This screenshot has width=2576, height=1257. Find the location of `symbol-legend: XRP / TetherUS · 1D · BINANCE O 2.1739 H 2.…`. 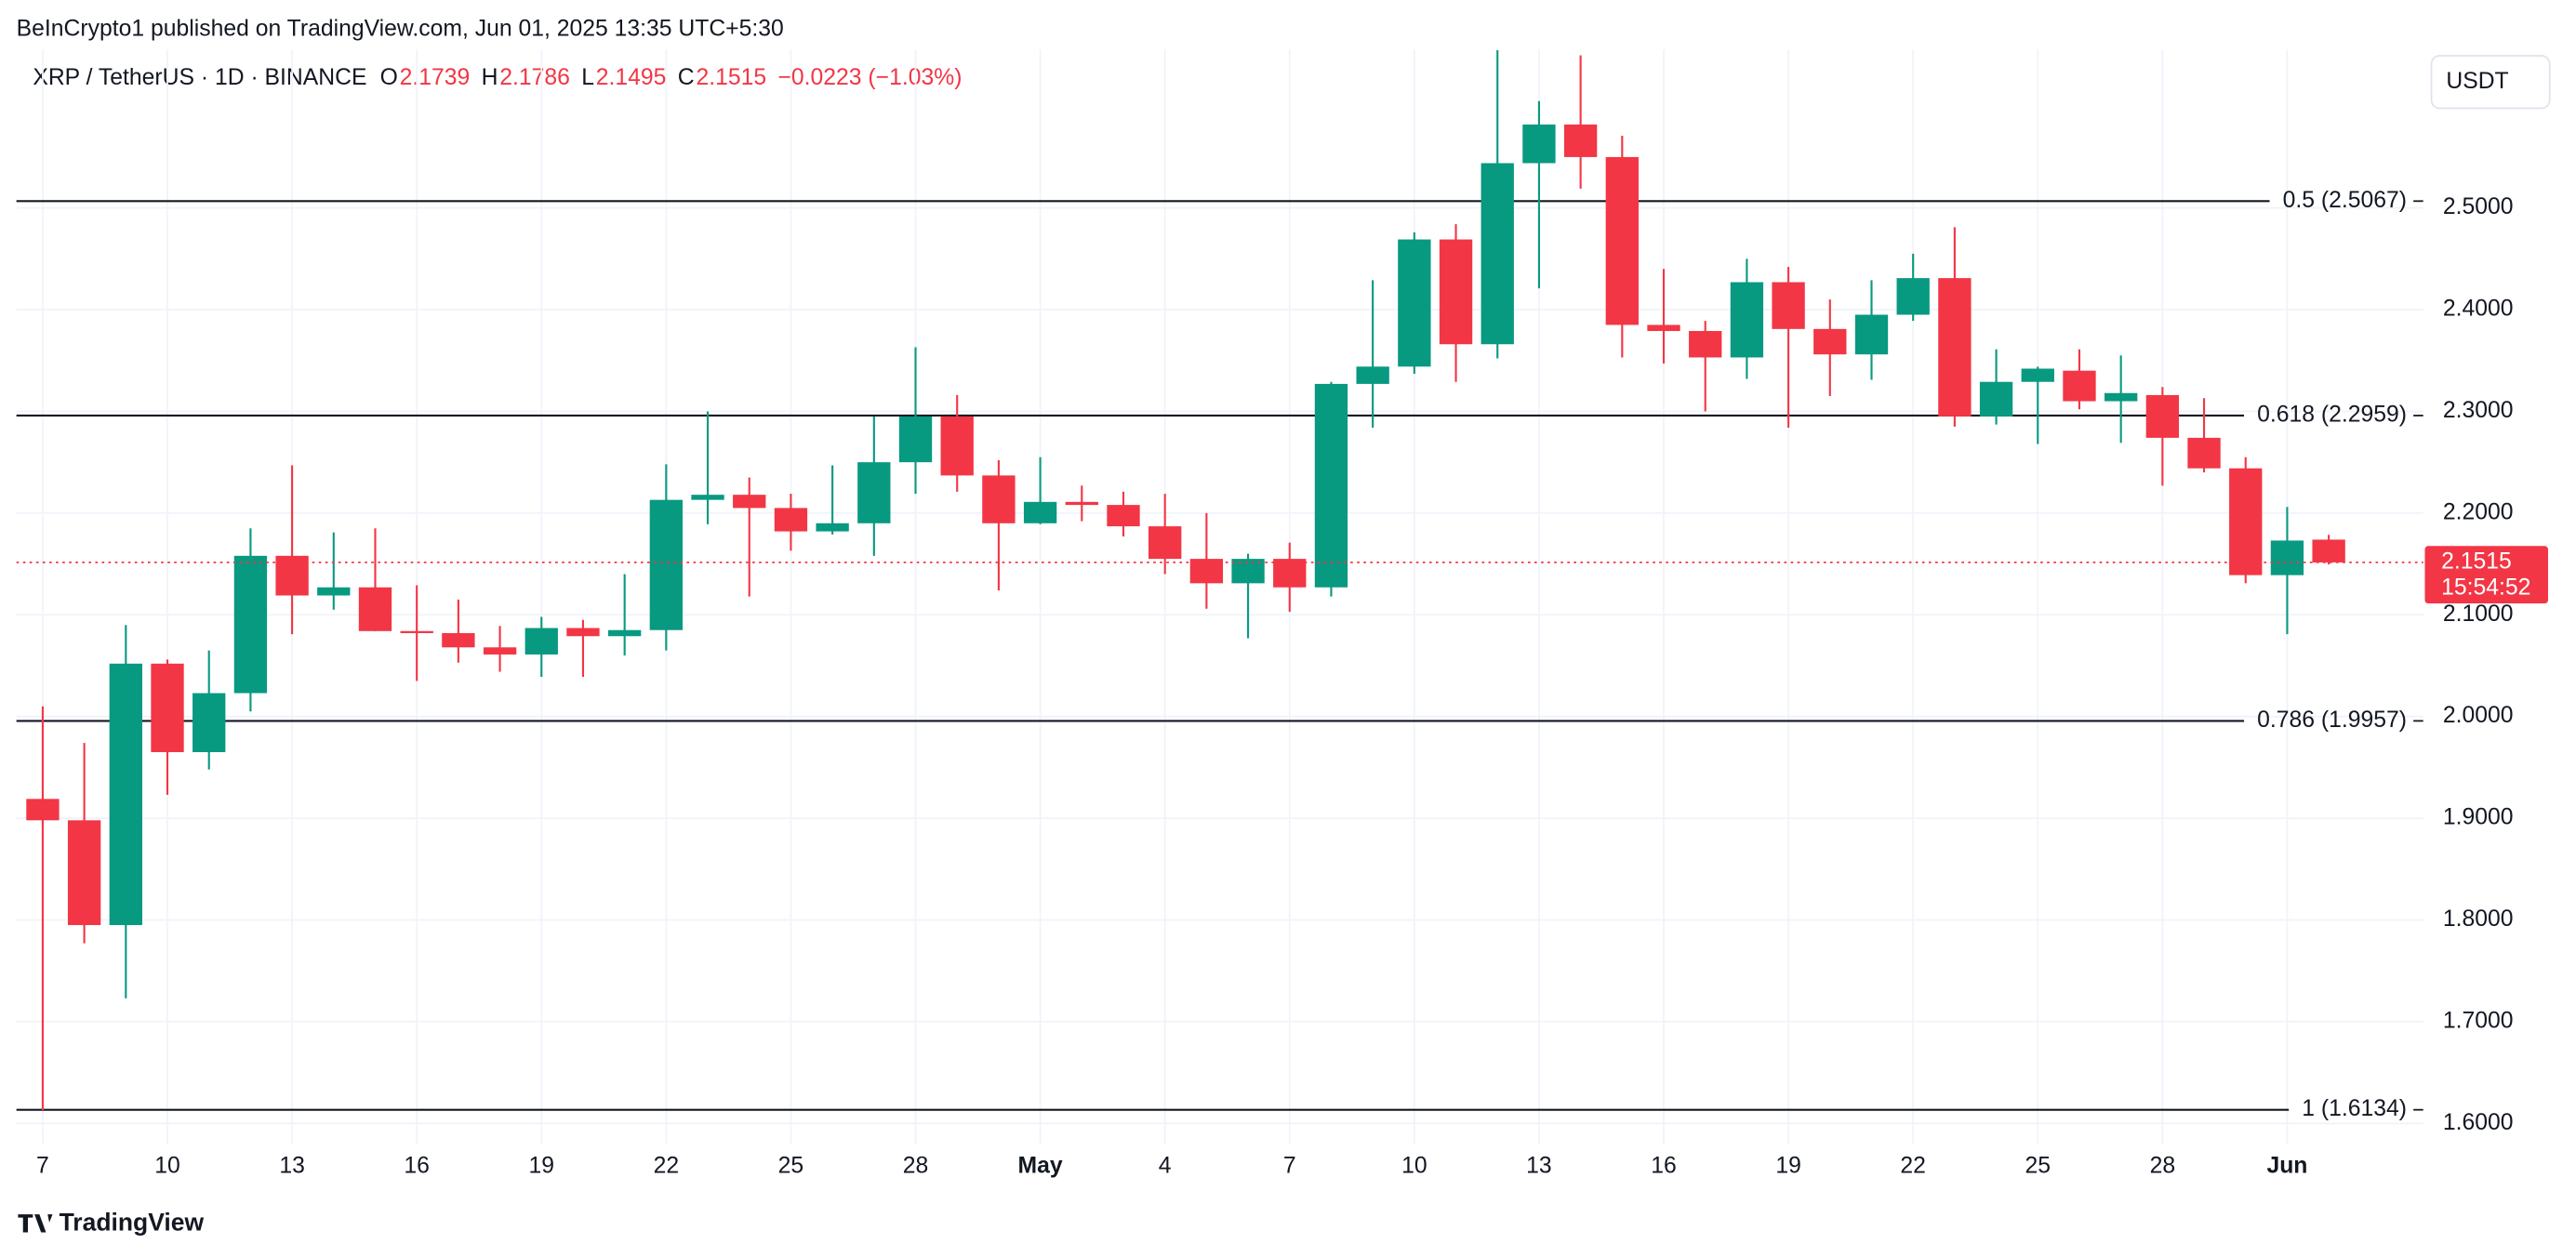

symbol-legend: XRP / TetherUS · 1D · BINANCE O 2.1739 H 2.… is located at coordinates (497, 77).